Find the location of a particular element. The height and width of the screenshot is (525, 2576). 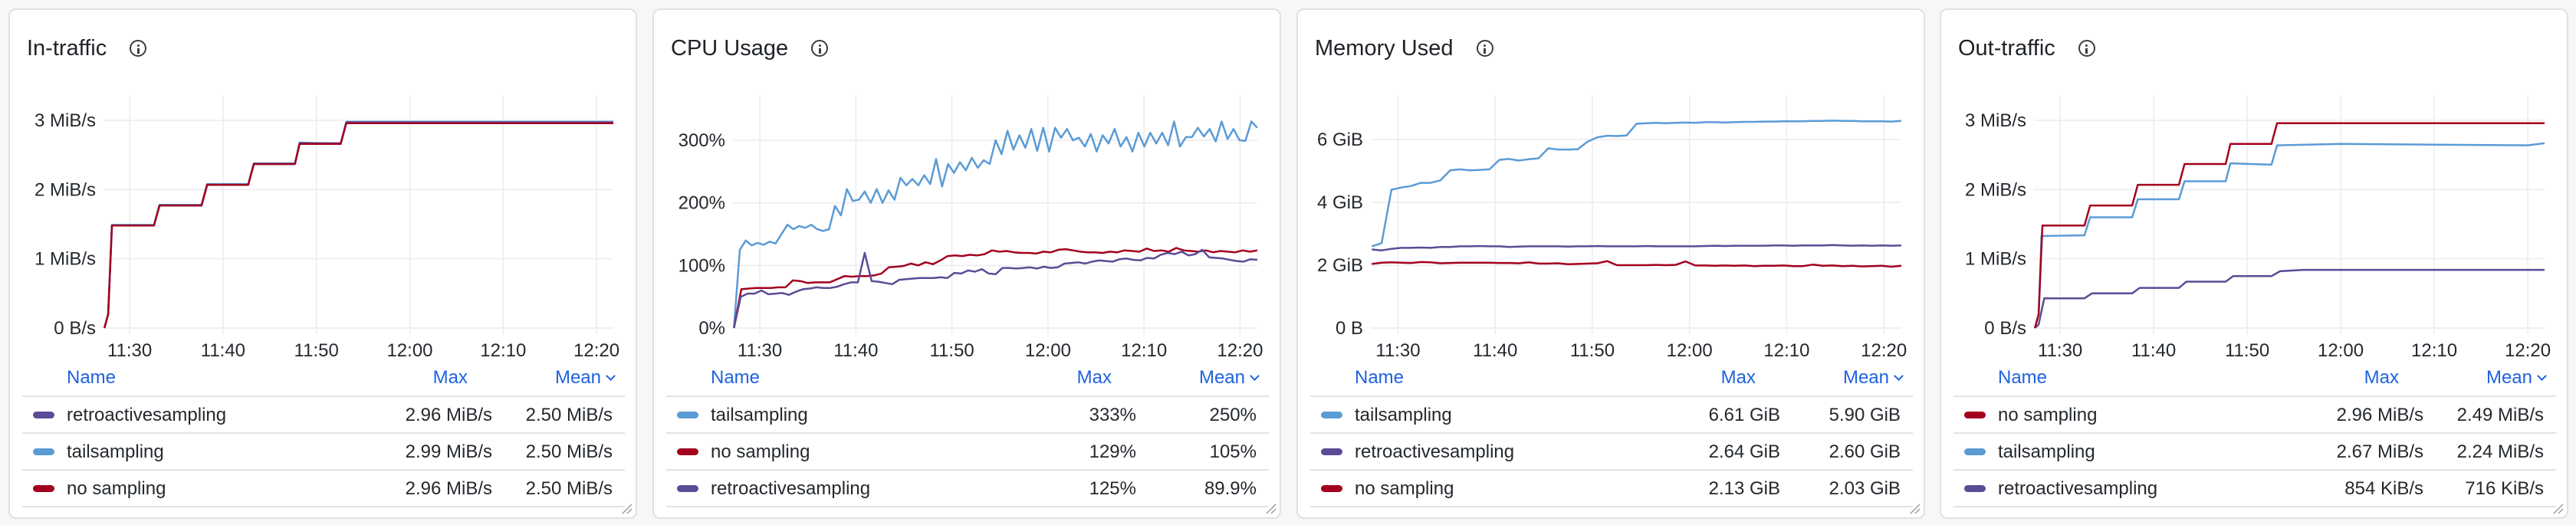

x-tick-label: 11:50 is located at coordinates (952, 350).